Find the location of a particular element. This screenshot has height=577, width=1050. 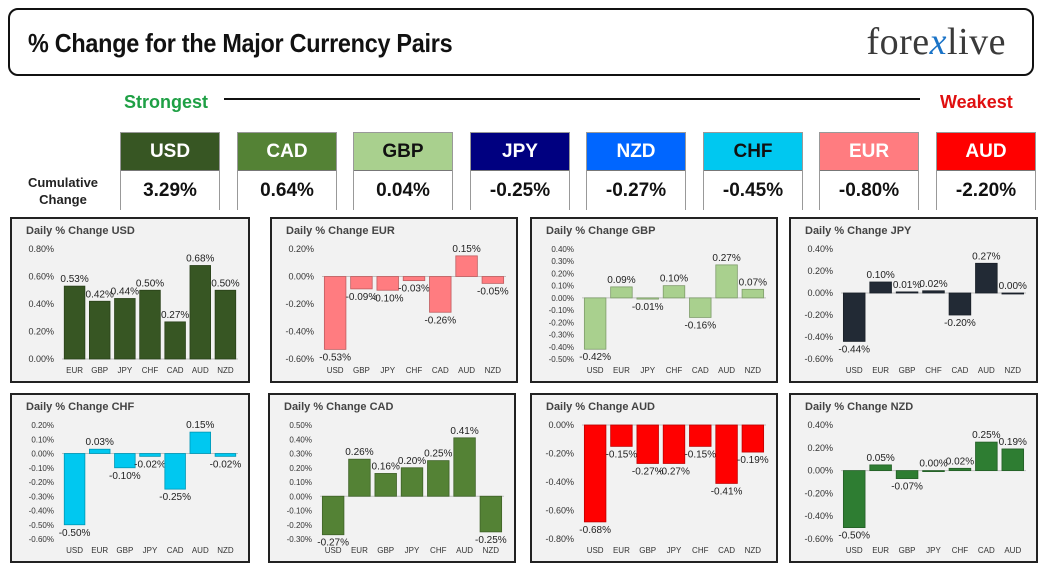

currency-box-gbp: GBP 0.04% is located at coordinates (403, 171).